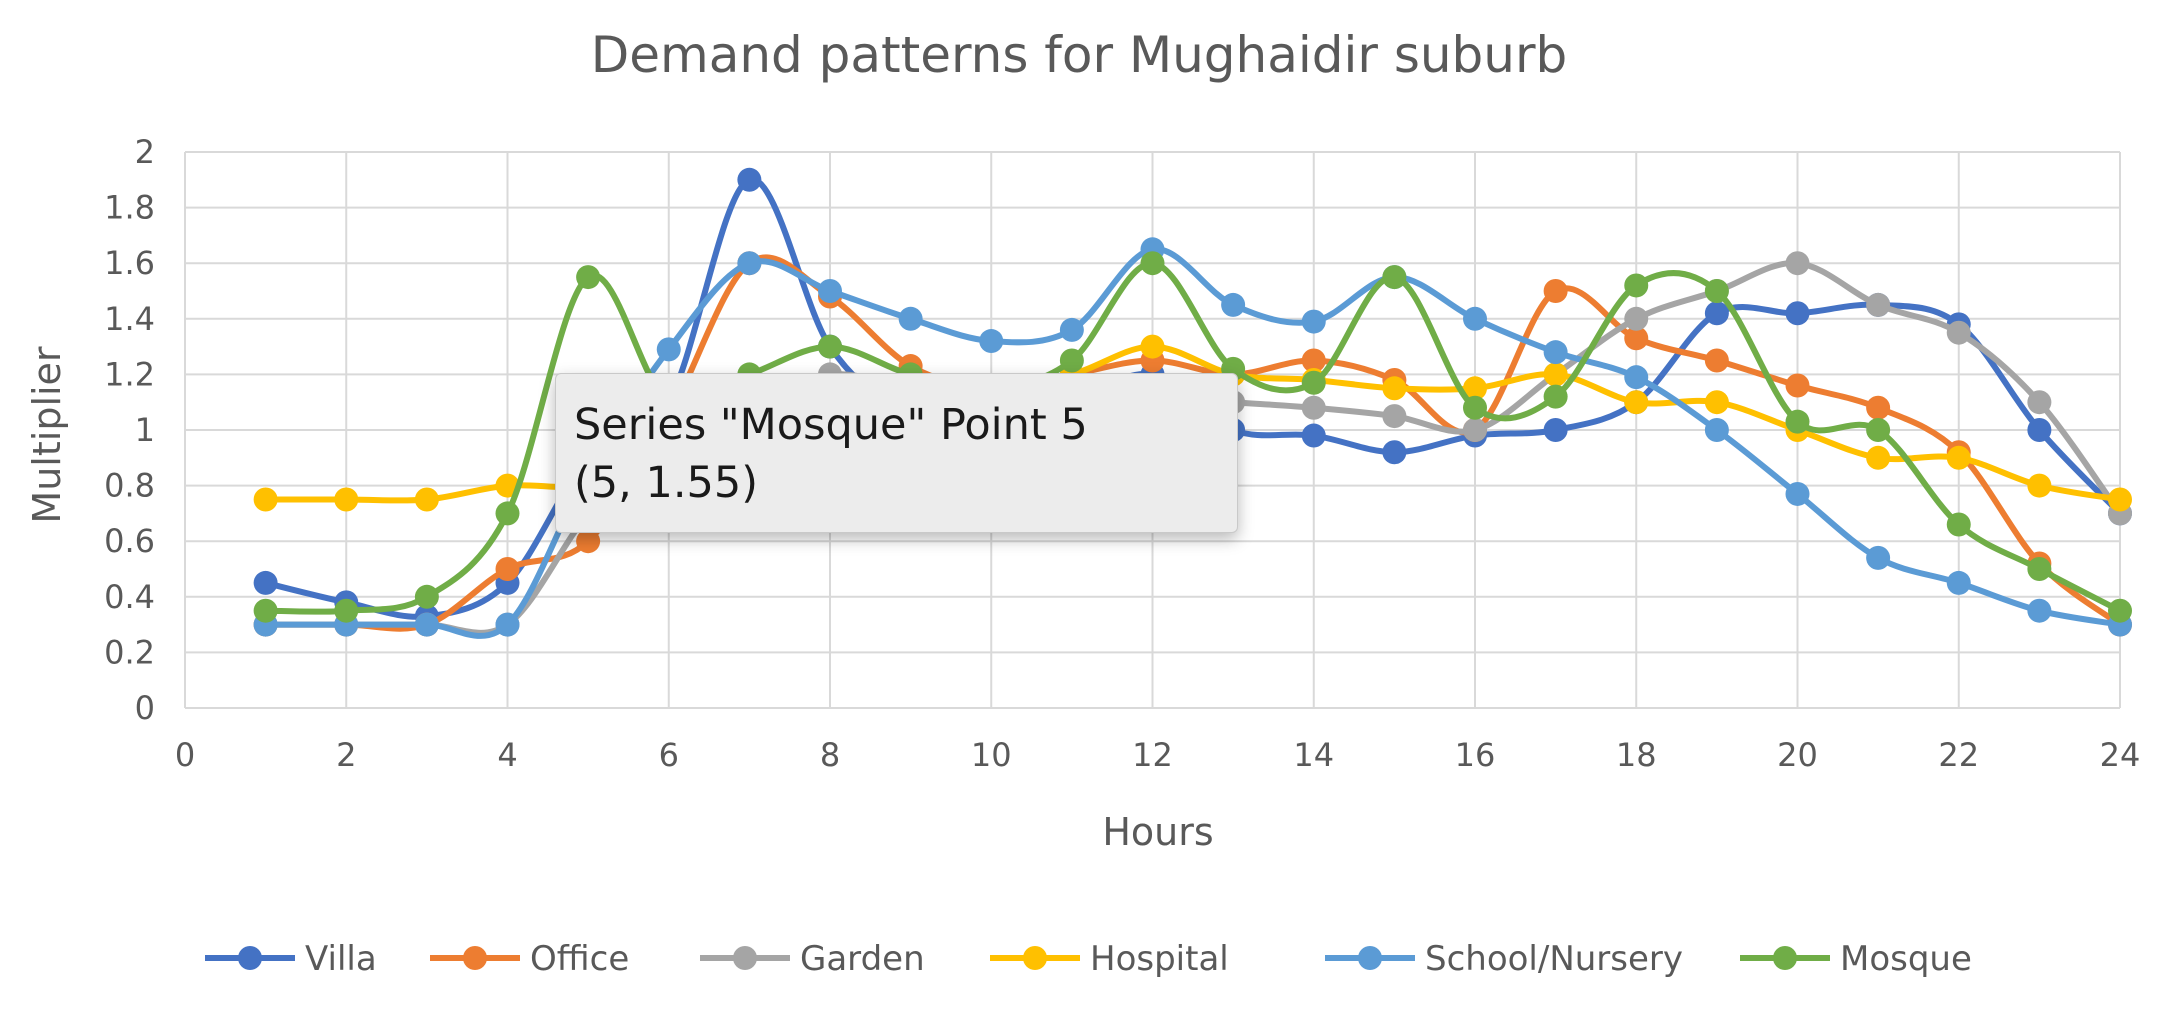 The height and width of the screenshot is (1010, 2158). Describe the element at coordinates (1554, 959) in the screenshot. I see `legend-label: School/Nursery` at that location.